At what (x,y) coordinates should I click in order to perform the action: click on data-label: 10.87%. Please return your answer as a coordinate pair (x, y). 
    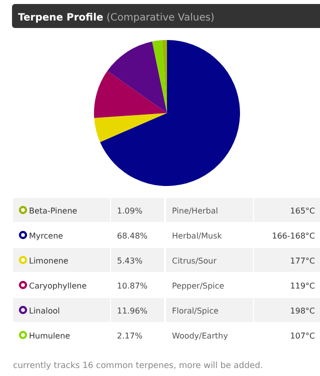
    Looking at the image, I should click on (132, 286).